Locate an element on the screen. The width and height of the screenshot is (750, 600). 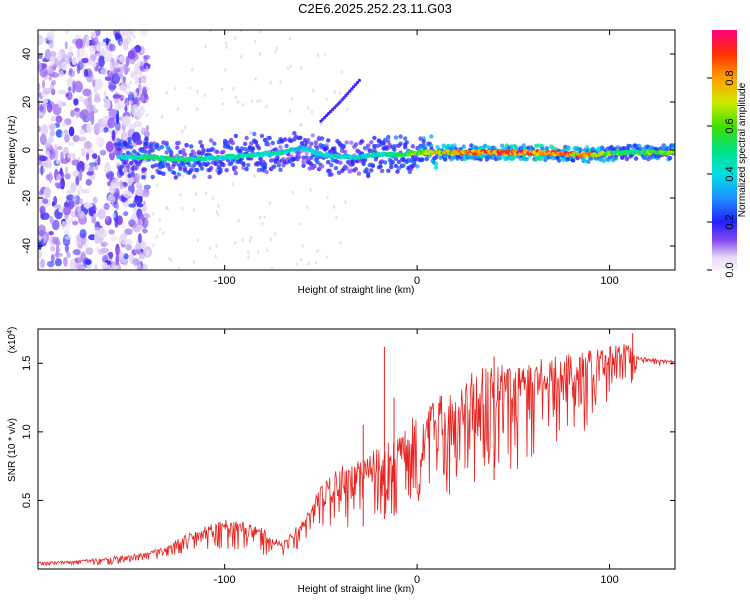
snr-y-multiplier: (x104) is located at coordinates (13, 340).